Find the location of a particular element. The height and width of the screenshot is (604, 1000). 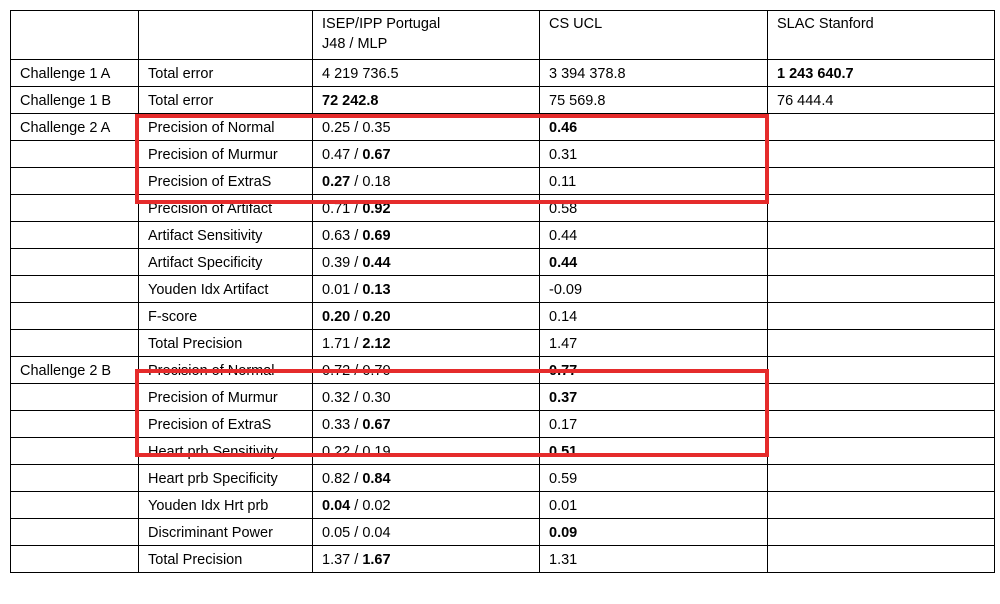

isep-mlp-value: 0.18 is located at coordinates (376, 182).